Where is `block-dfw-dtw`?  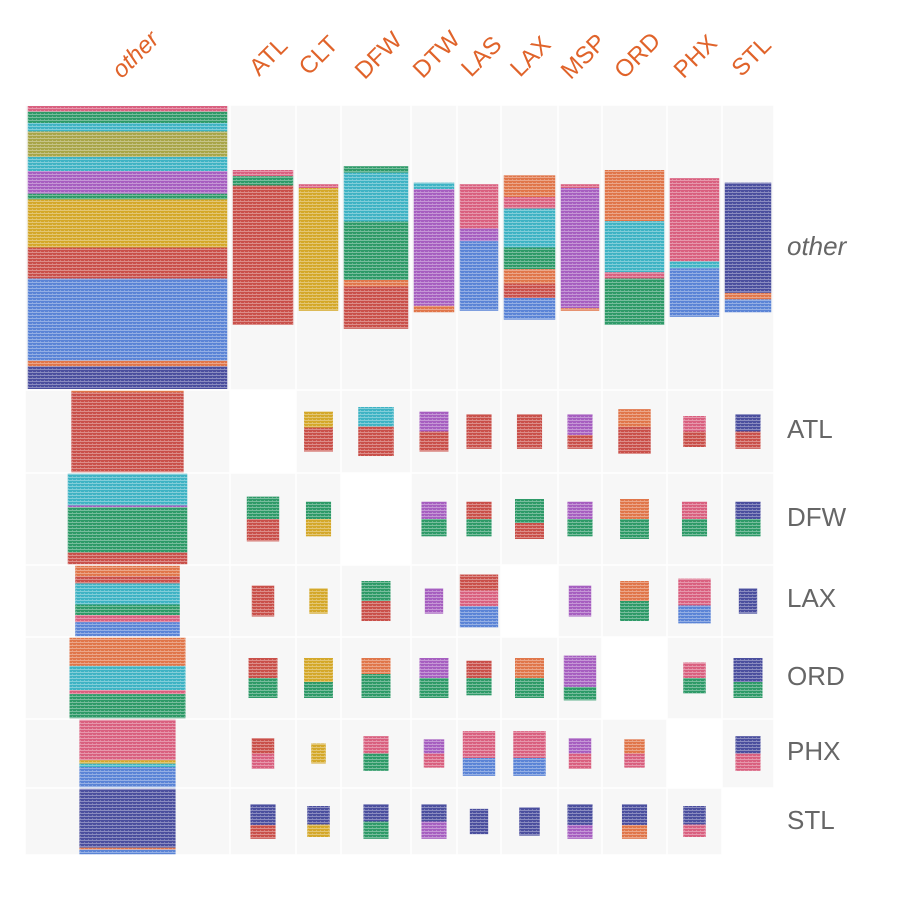 block-dfw-dtw is located at coordinates (434, 519).